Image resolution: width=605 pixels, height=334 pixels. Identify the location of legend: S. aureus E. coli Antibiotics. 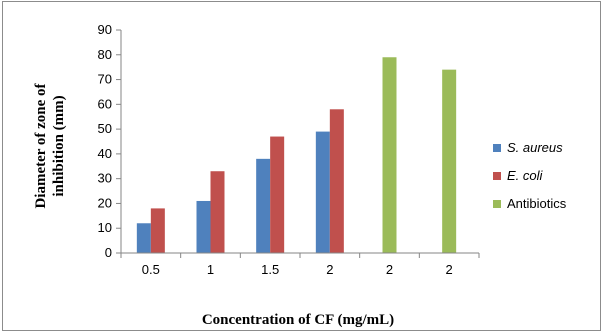
(530, 175).